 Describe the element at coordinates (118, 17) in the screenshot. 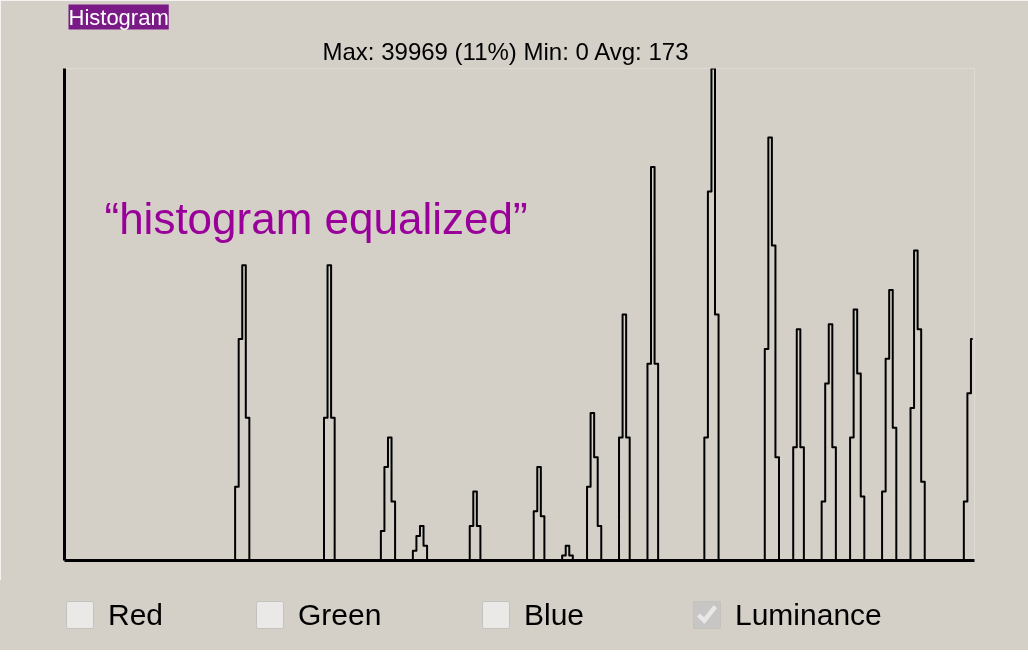

I see `chart-title: Histogram` at that location.